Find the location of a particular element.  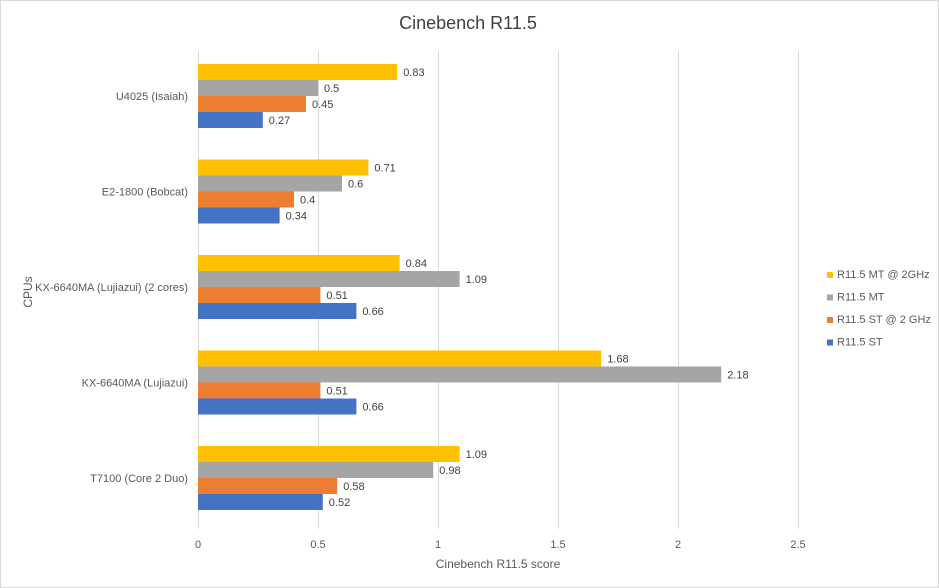

x-tick-label: 2 is located at coordinates (678, 545).